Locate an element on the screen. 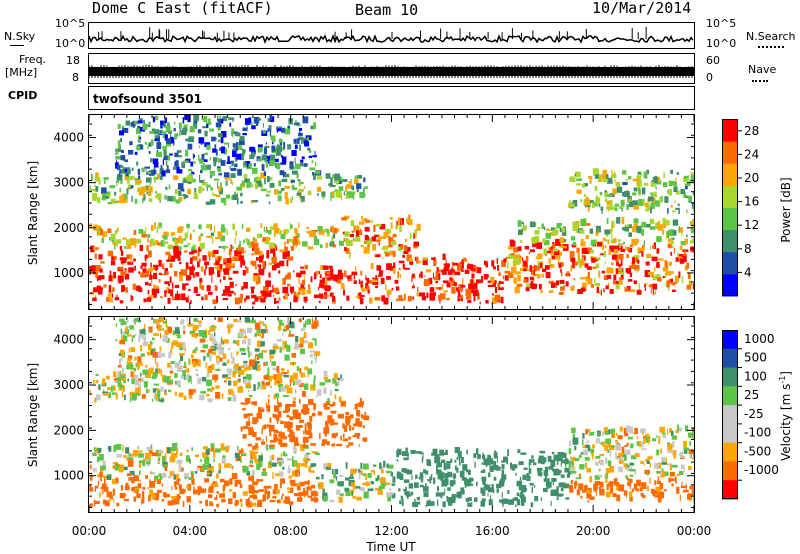 The width and height of the screenshot is (800, 554). freq-label-line1: Freq. is located at coordinates (33, 59).